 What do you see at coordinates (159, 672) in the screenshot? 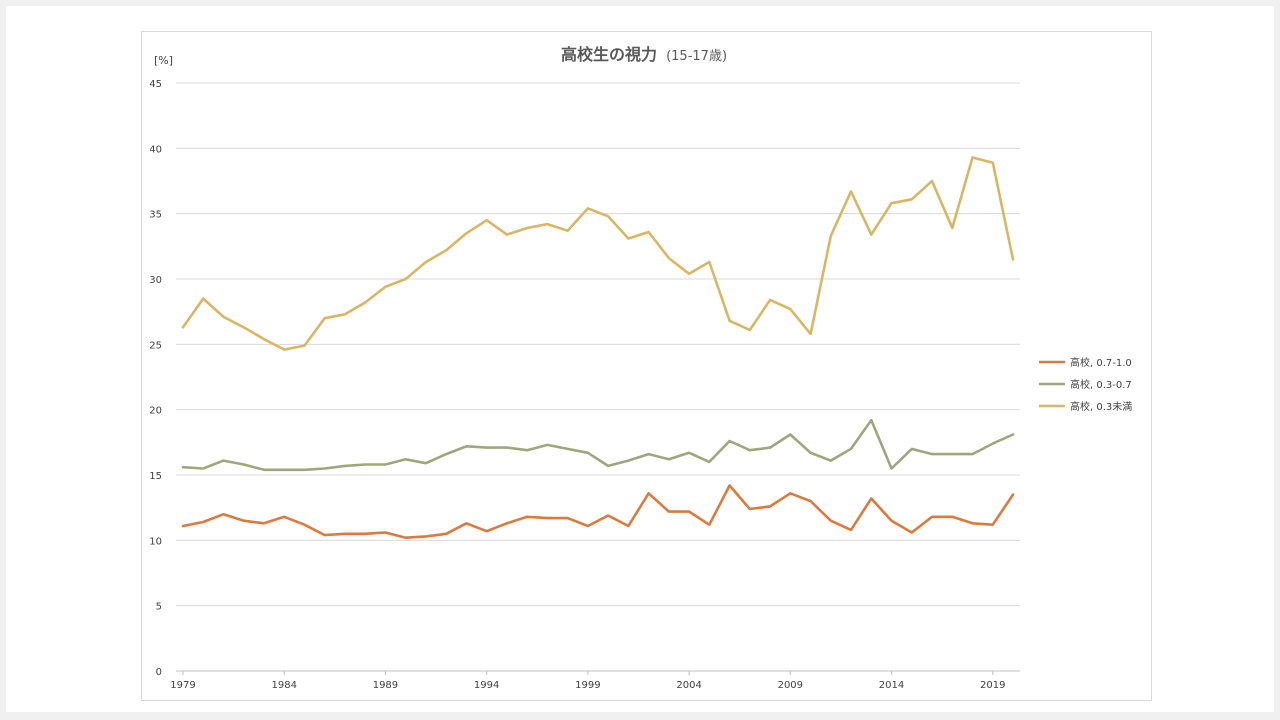
I see `y-tick-label: 0` at bounding box center [159, 672].